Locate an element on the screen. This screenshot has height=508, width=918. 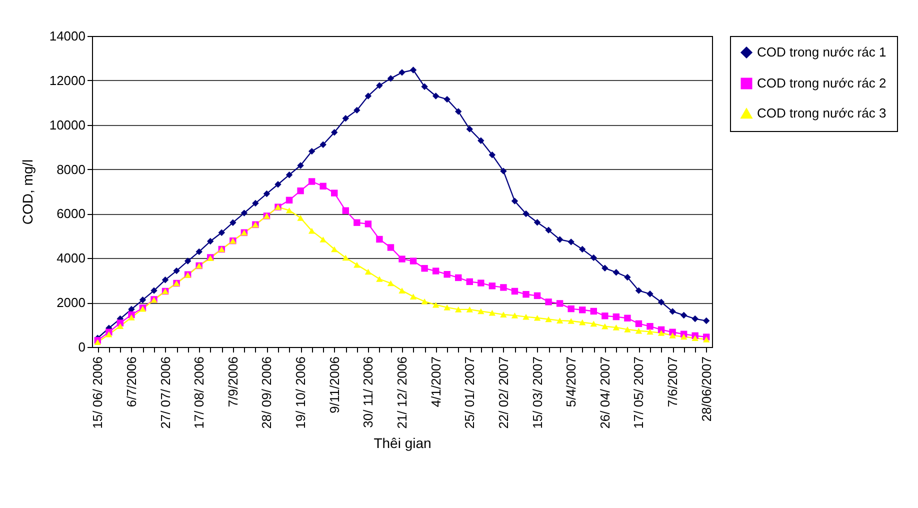
y-tick-label: 6000 is located at coordinates (71, 214).